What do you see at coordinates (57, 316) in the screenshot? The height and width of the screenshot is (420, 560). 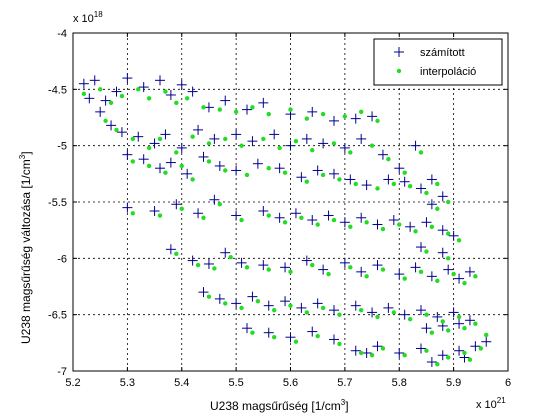 I see `y-tick-label: -6.5` at bounding box center [57, 316].